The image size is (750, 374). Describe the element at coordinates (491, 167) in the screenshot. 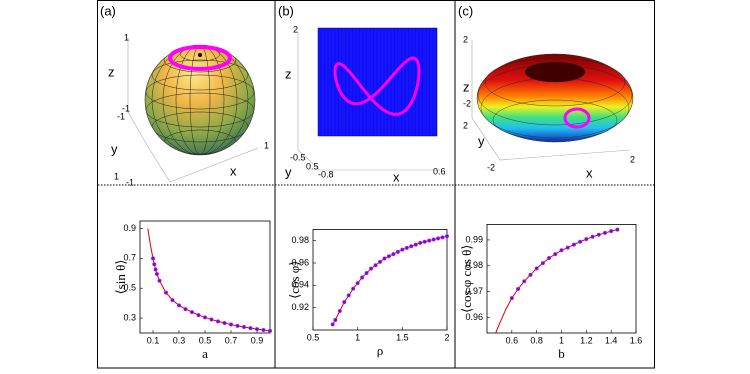

I see `tick-label: -2` at that location.